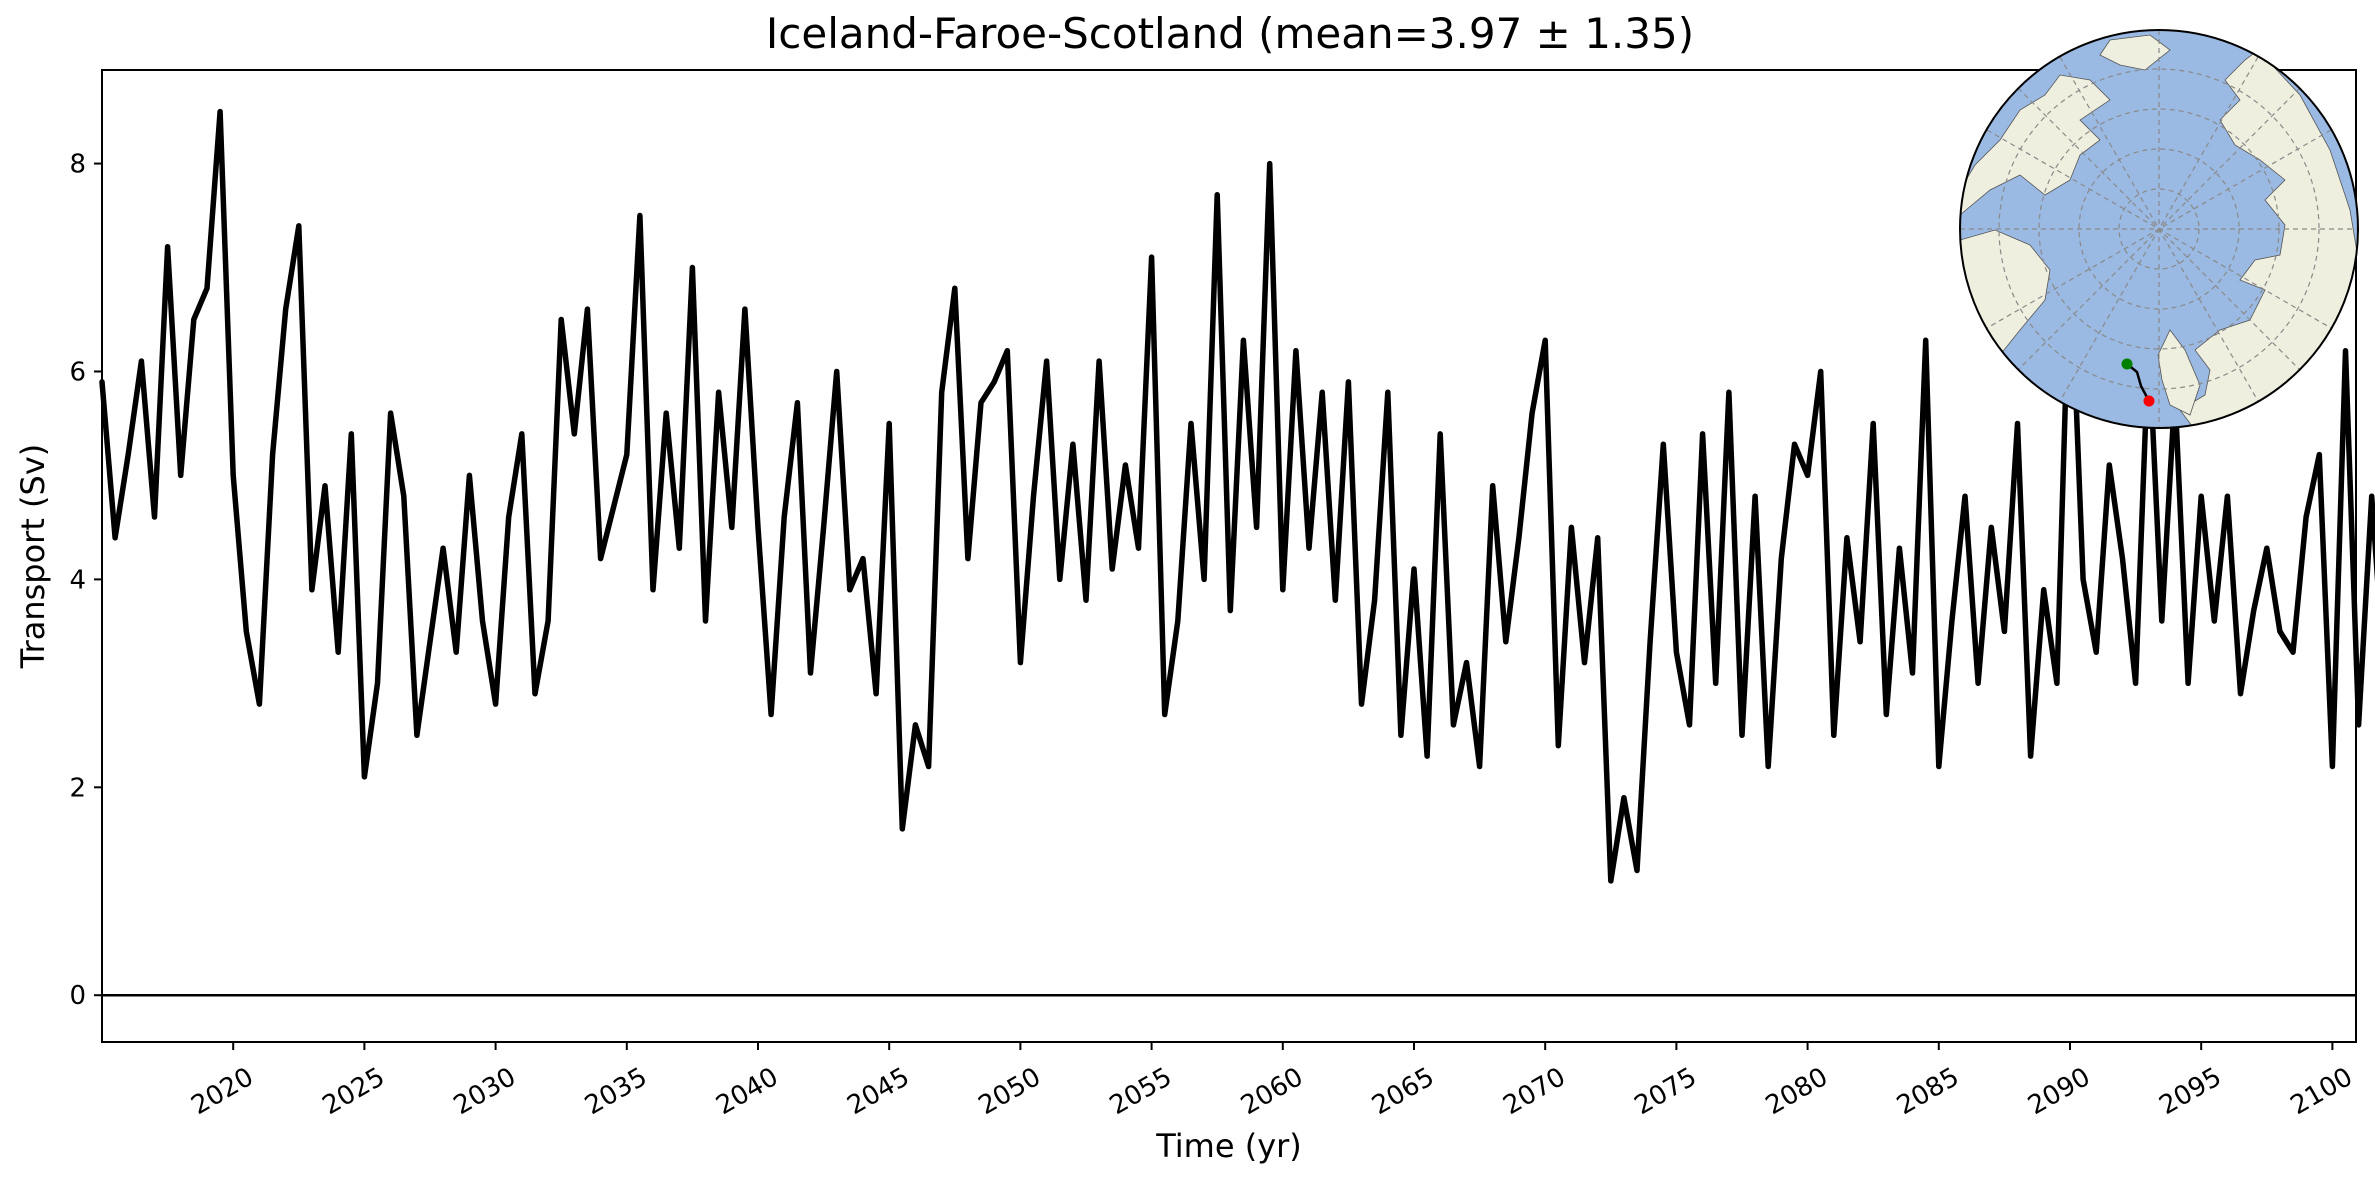 The image size is (2375, 1180). I want to click on y-tick-label: 8, so click(77, 165).